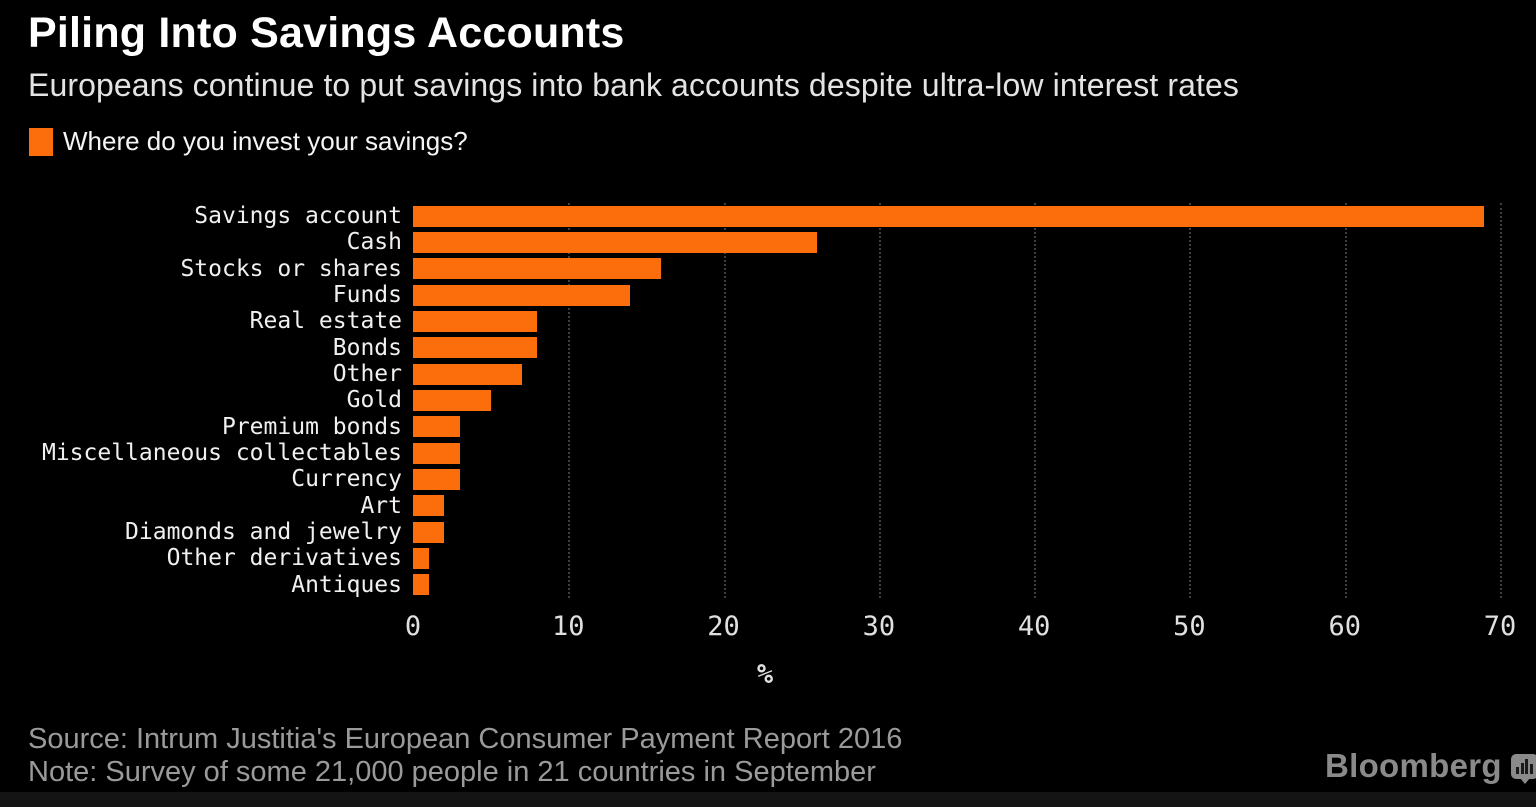 Image resolution: width=1536 pixels, height=807 pixels. I want to click on category-label: Premium bonds, so click(311, 426).